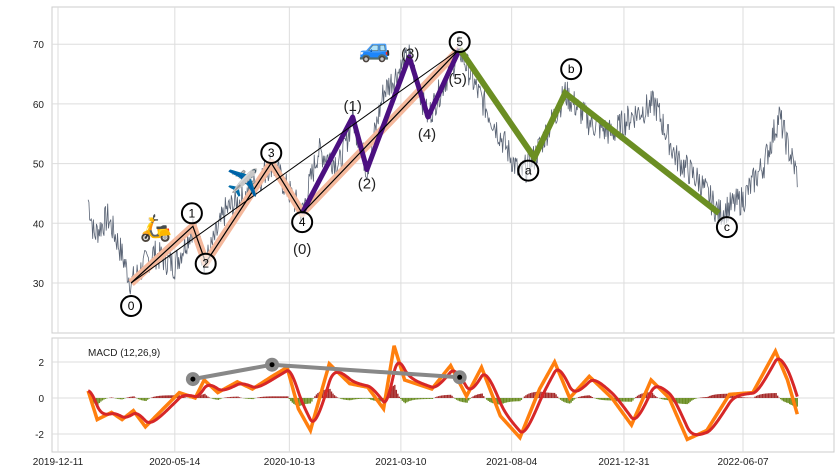 The width and height of the screenshot is (839, 471). I want to click on x-tick-label: 2019-12-11, so click(58, 462).